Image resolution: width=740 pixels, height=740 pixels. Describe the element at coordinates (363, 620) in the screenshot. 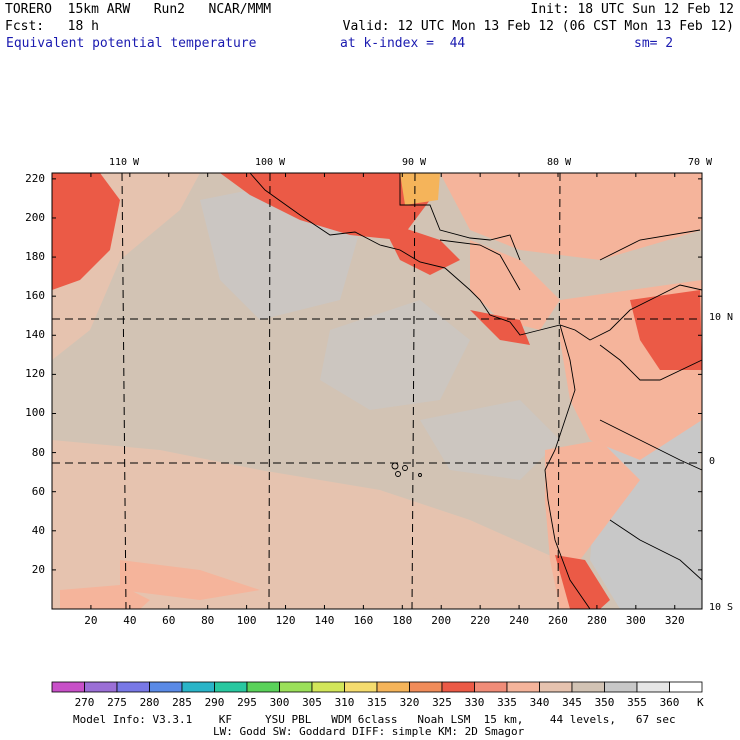

I see `x-tick-label: 160` at that location.